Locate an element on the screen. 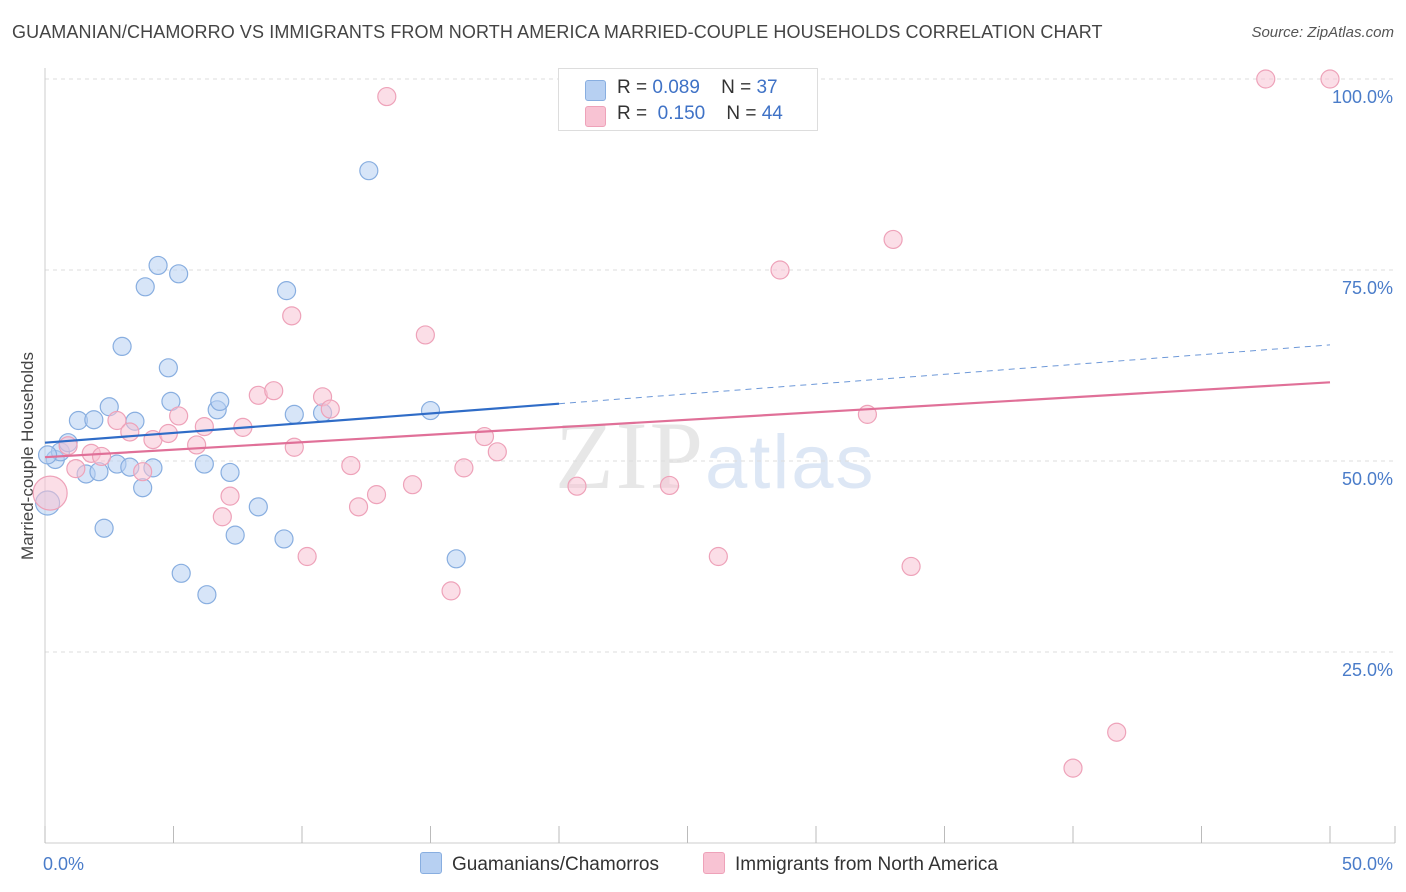  watermark-atlas: atlas is located at coordinates (790, 462).